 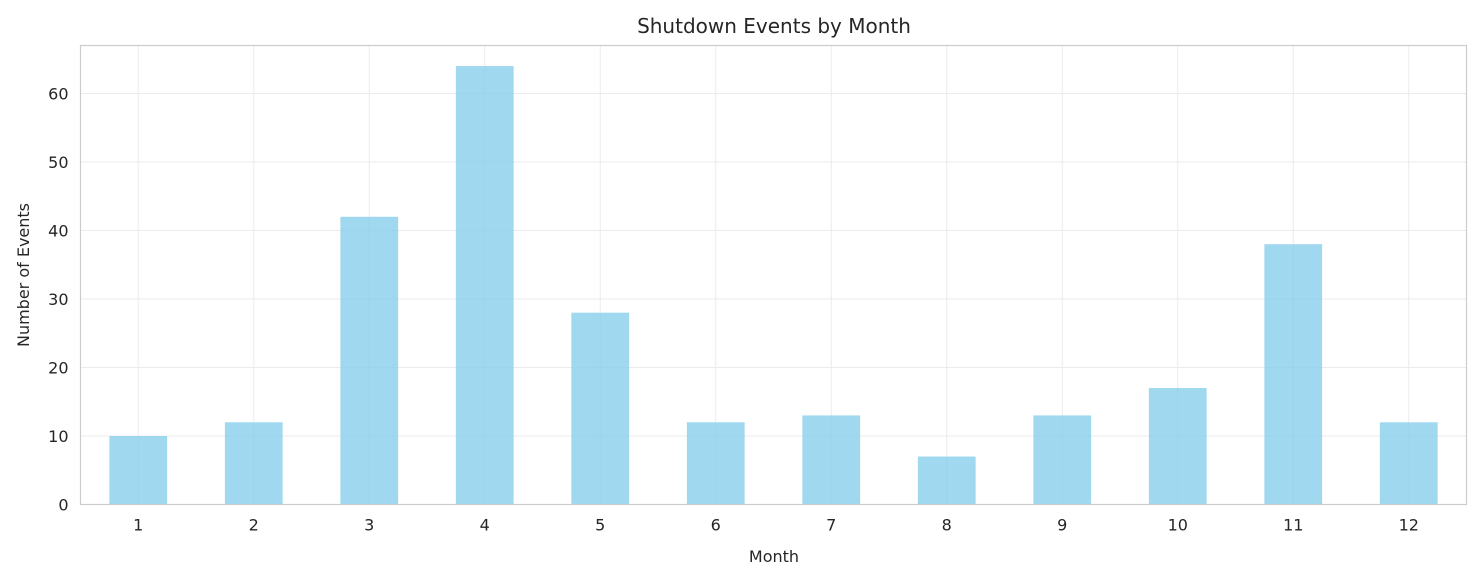 What do you see at coordinates (58, 230) in the screenshot?
I see `y-tick-label: 40` at bounding box center [58, 230].